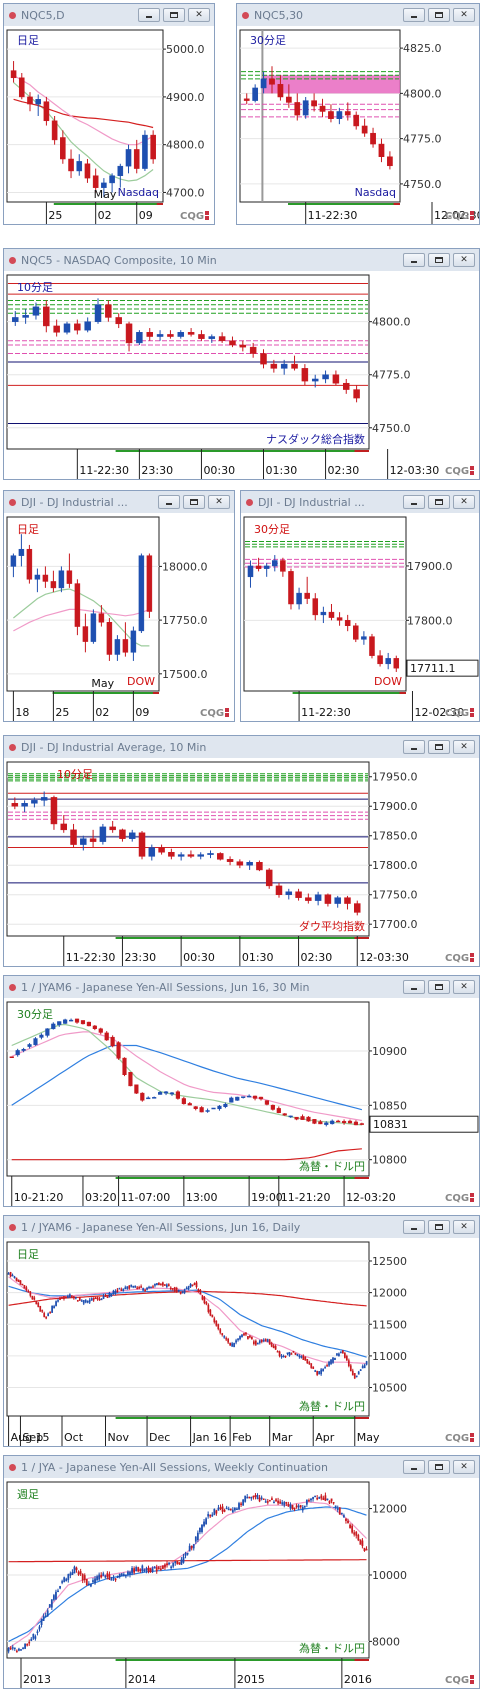  Describe the element at coordinates (472, 960) in the screenshot. I see `logo-mark` at that location.